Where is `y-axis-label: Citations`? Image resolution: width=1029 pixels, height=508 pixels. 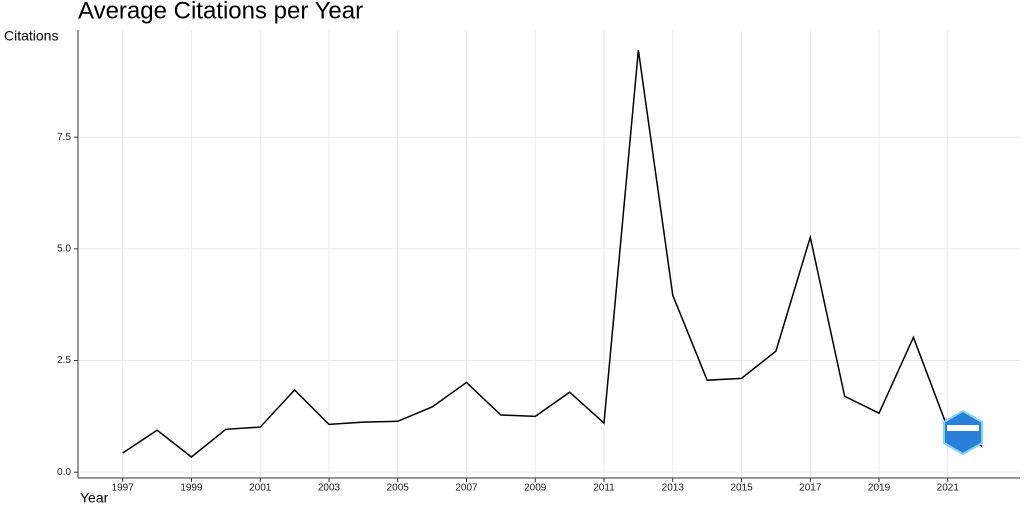 y-axis-label: Citations is located at coordinates (31, 36).